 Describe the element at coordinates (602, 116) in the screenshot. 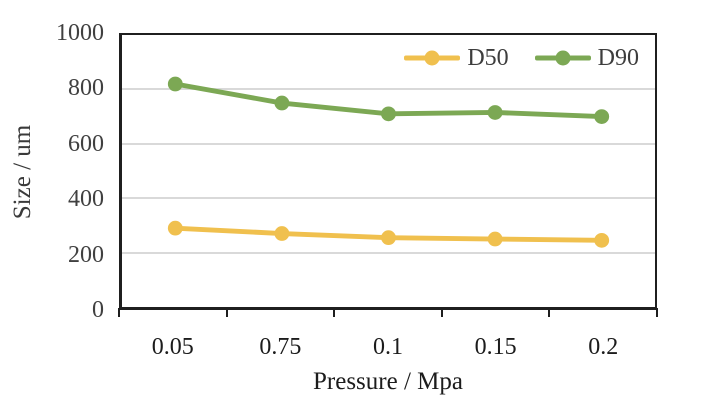

I see `data-point-D90-0.2` at that location.